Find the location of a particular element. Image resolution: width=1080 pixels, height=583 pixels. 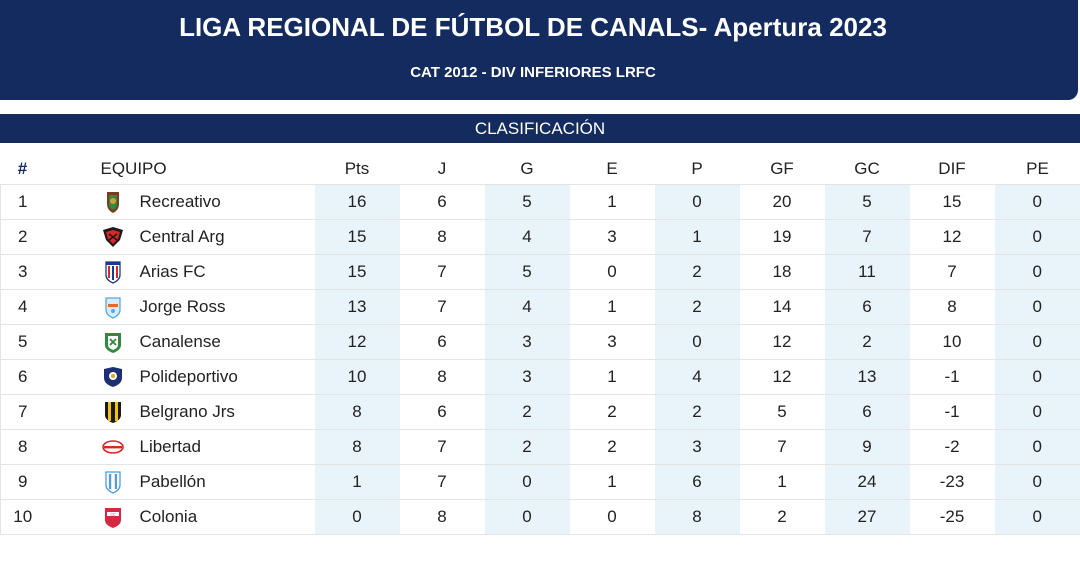

dif-cell: 12 is located at coordinates (952, 236).